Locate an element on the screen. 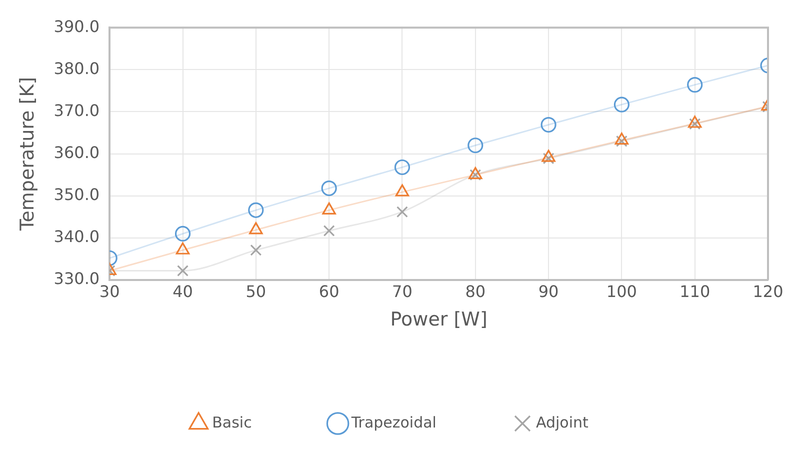 This screenshot has width=796, height=454. x-tick-label: 110 is located at coordinates (695, 291).